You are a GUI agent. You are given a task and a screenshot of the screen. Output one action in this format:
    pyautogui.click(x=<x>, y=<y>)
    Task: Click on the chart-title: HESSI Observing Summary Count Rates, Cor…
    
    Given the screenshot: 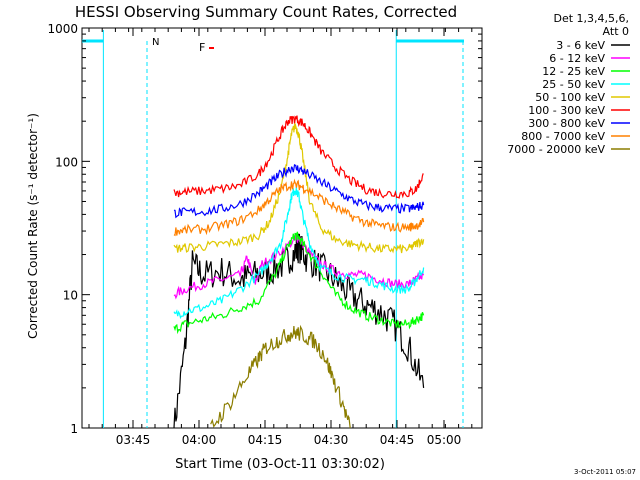 What is the action you would take?
    pyautogui.click(x=266, y=12)
    